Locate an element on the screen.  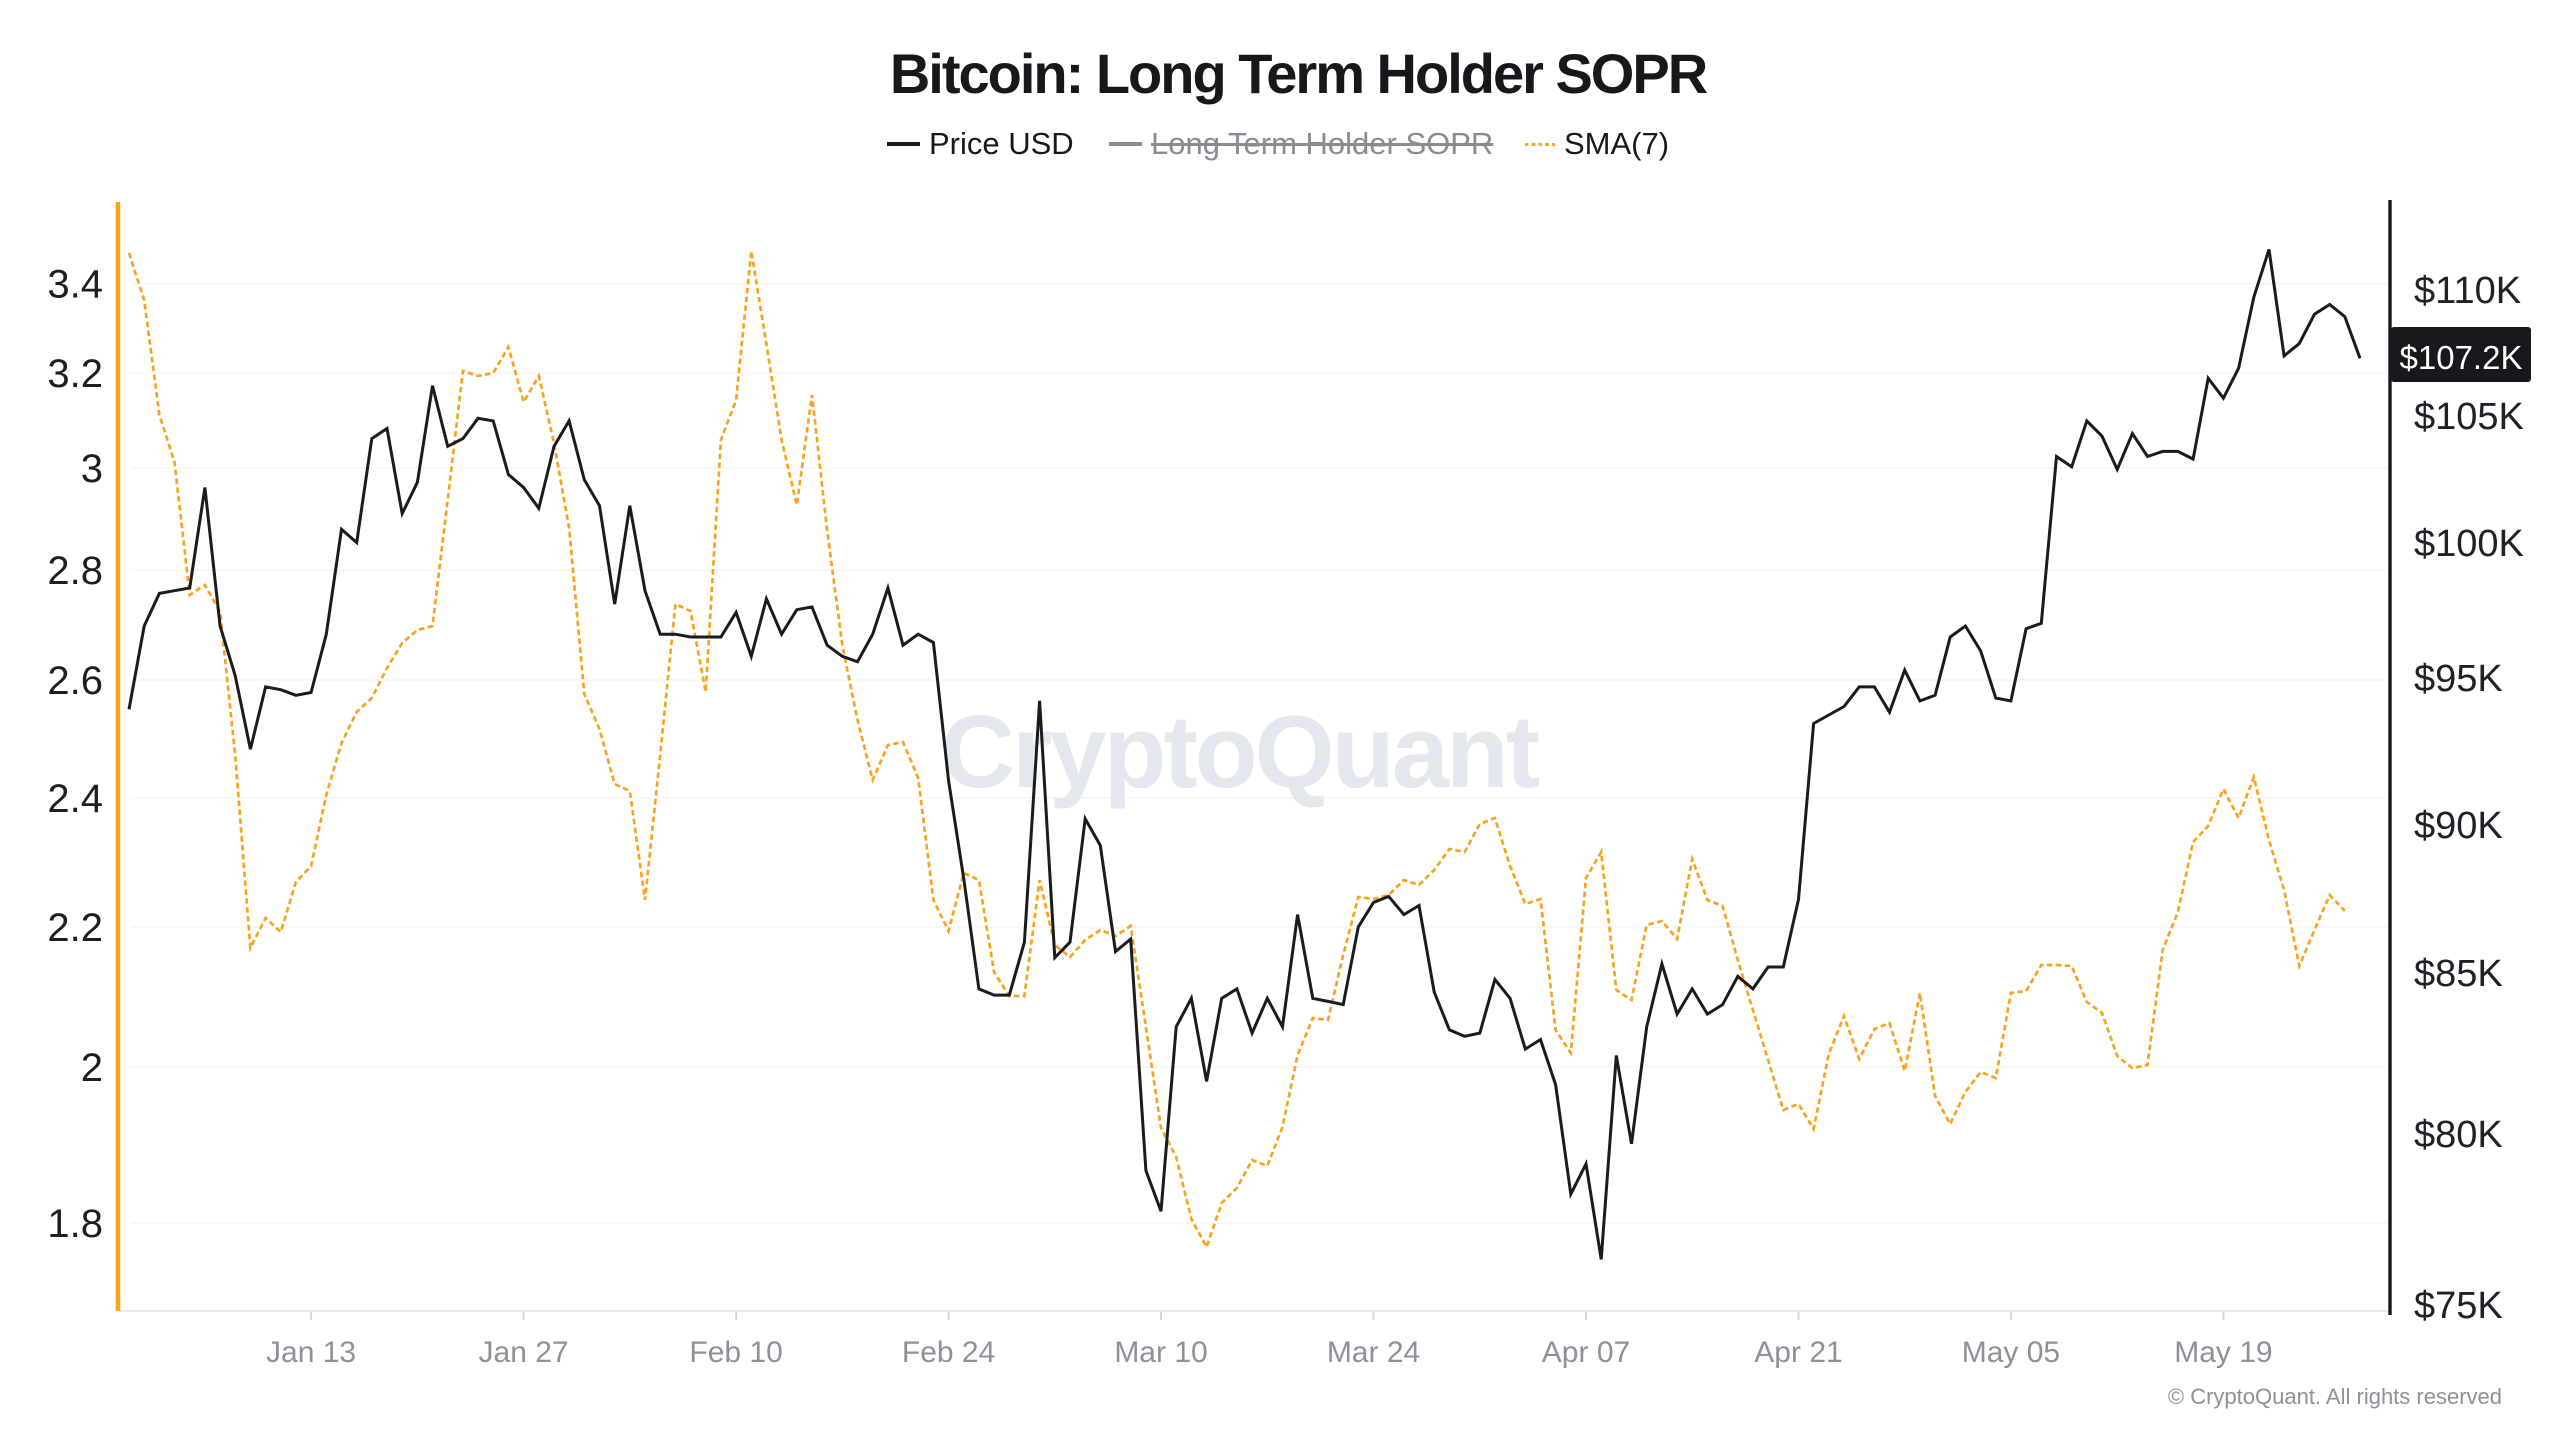
svg-text: Jan 27 is located at coordinates (524, 1352).